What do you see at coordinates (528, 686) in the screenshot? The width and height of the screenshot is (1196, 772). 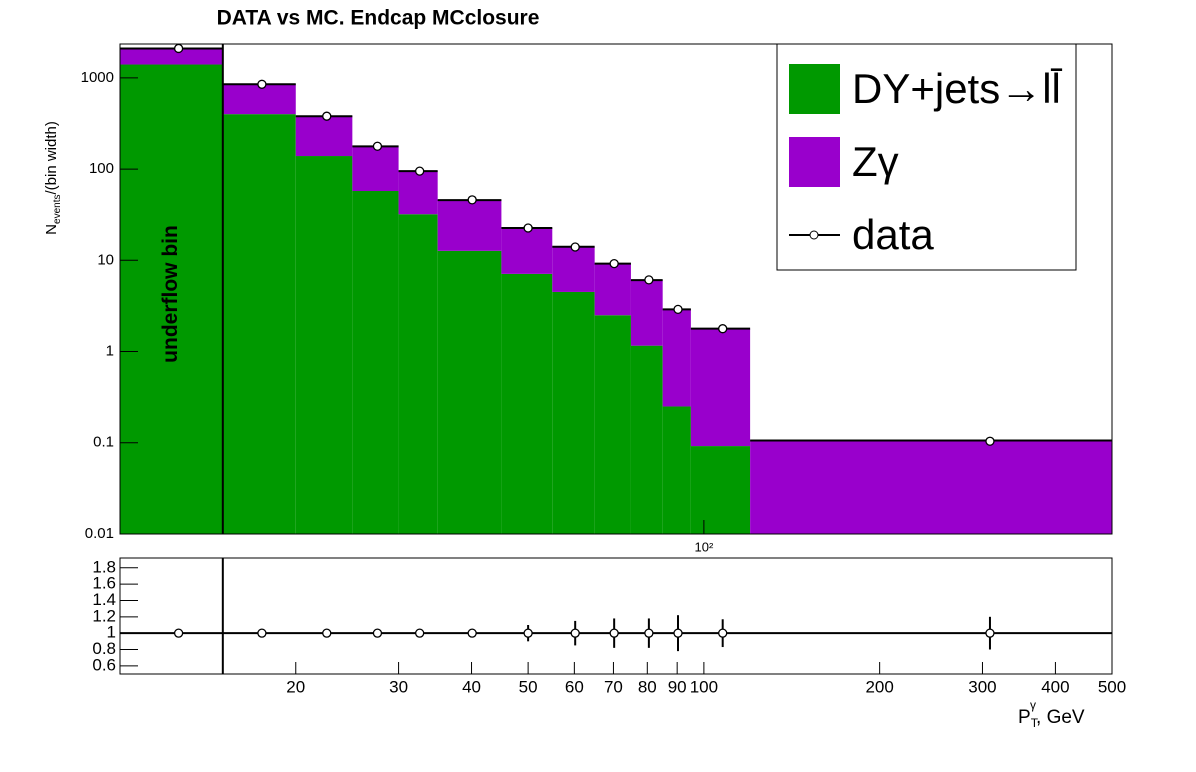 I see `x-tick-label: 50` at bounding box center [528, 686].